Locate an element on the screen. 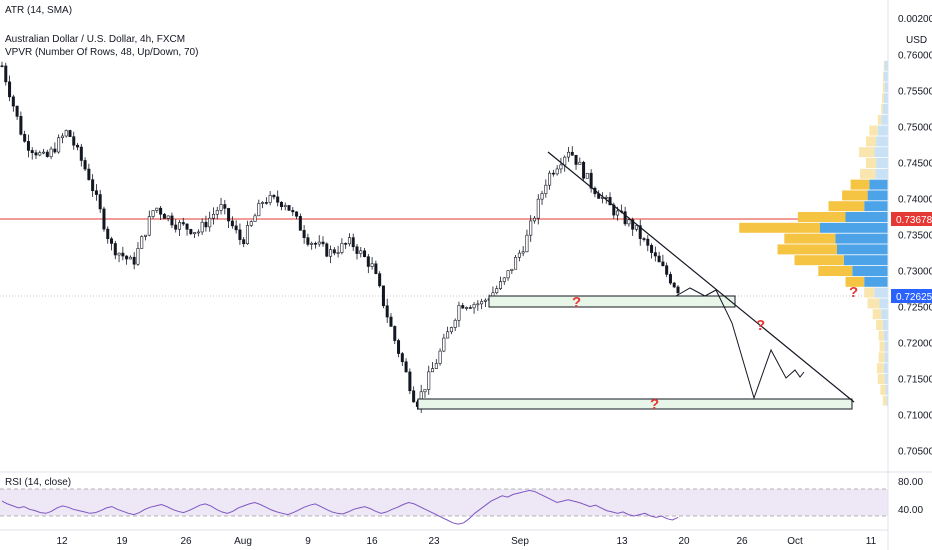 The image size is (932, 550). price-tick: 0.73000 is located at coordinates (915, 272).